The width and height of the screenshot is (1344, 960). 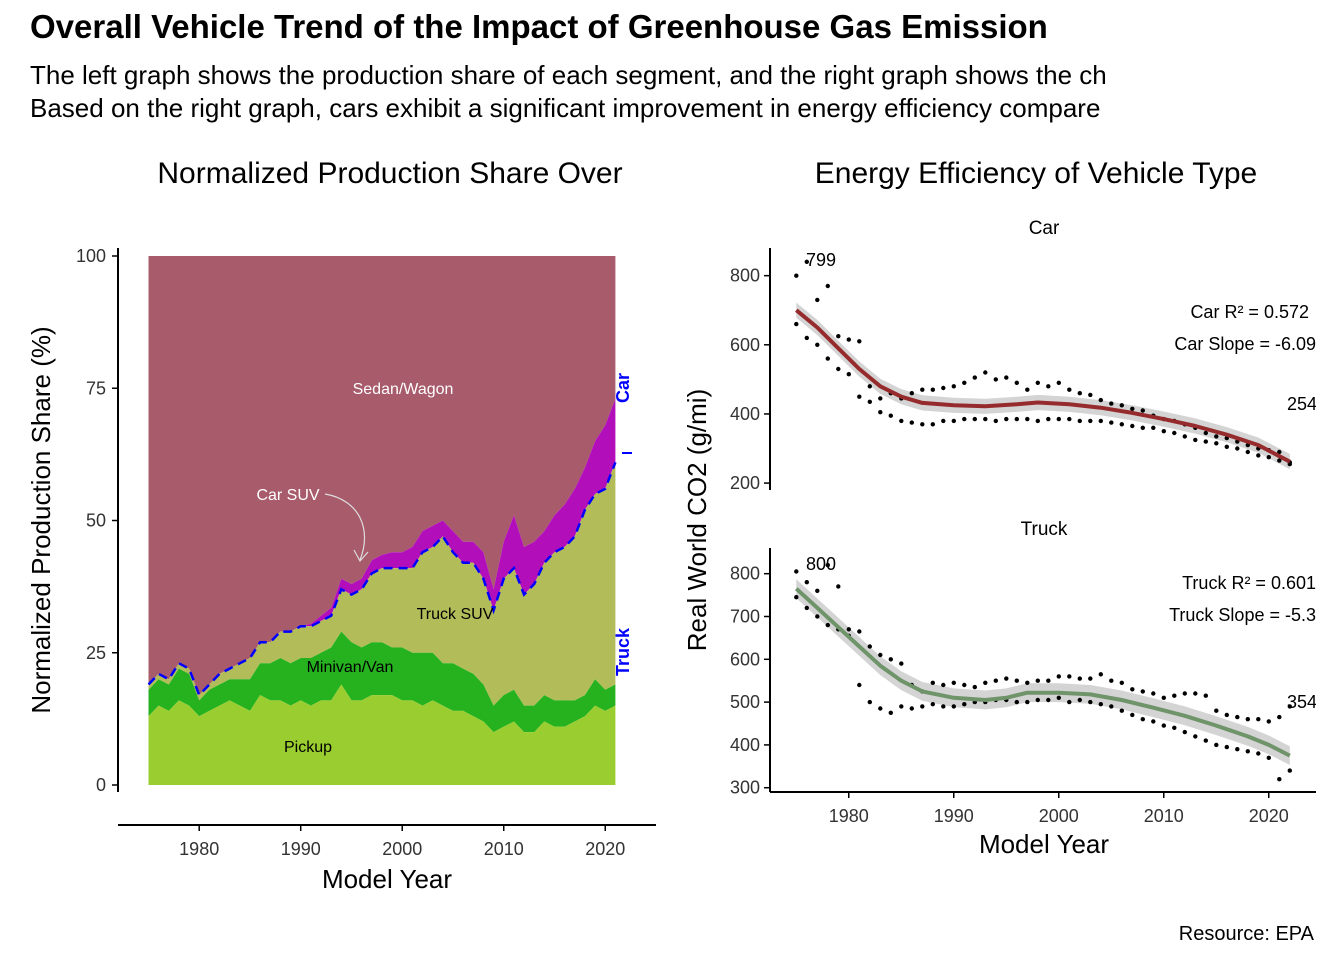 What do you see at coordinates (1249, 312) in the screenshot?
I see `car-r2-label: Car R² = 0.572` at bounding box center [1249, 312].